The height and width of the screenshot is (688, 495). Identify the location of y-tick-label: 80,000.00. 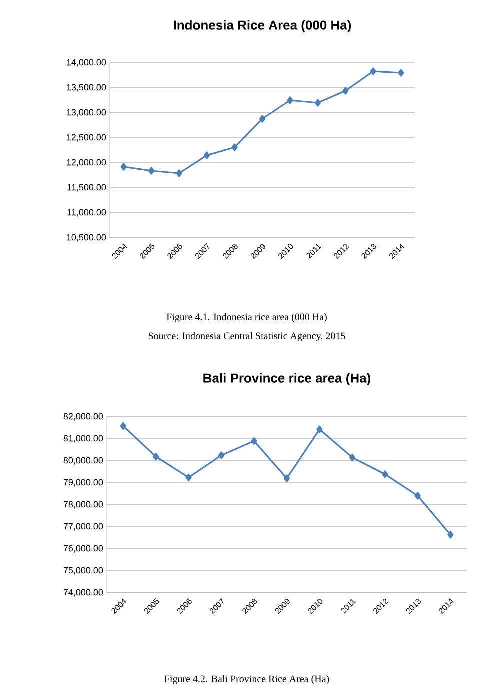
(84, 461).